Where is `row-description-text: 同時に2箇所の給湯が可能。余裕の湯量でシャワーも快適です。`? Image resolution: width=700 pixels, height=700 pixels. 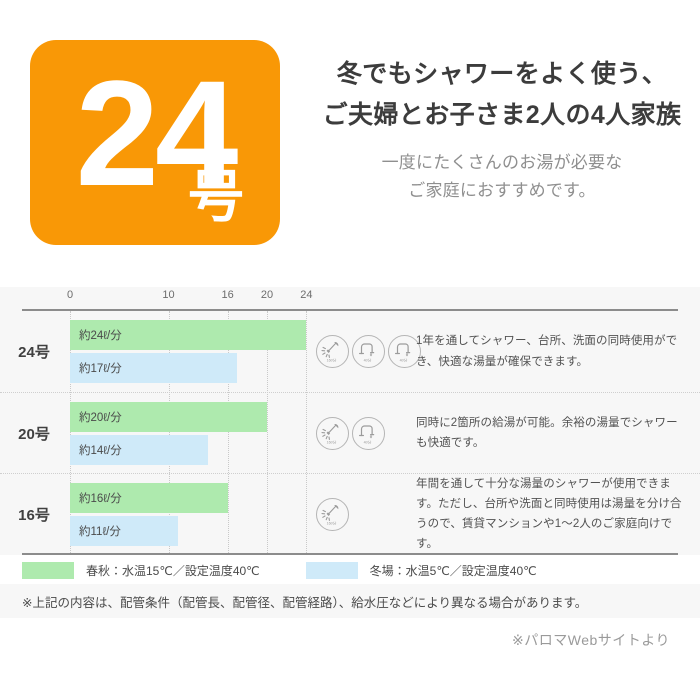
row-description-text: 同時に2箇所の給湯が可能。余裕の湯量でシャワーも快適です。 is located at coordinates (547, 432).